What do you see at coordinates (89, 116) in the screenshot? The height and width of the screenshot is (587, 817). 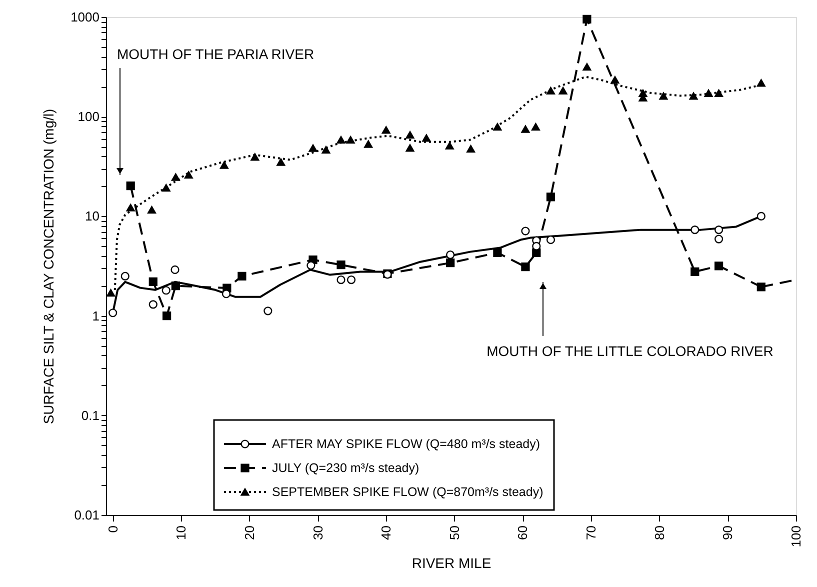 I see `y-tick-label: 100` at bounding box center [89, 116].